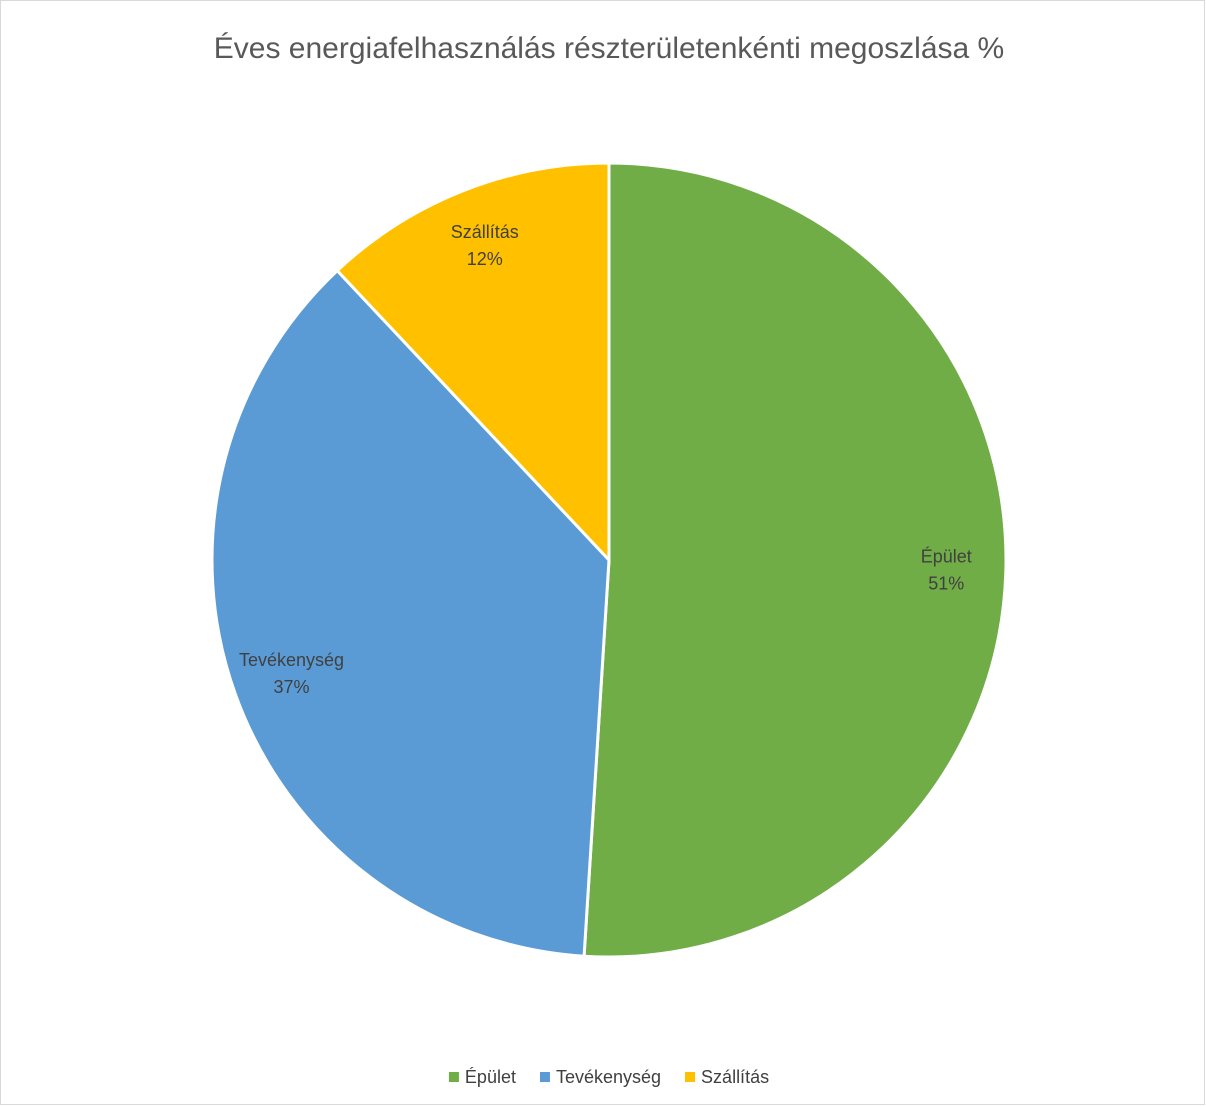 The image size is (1206, 1106). Describe the element at coordinates (291, 660) in the screenshot. I see `data-label-category: Tevékenység` at that location.